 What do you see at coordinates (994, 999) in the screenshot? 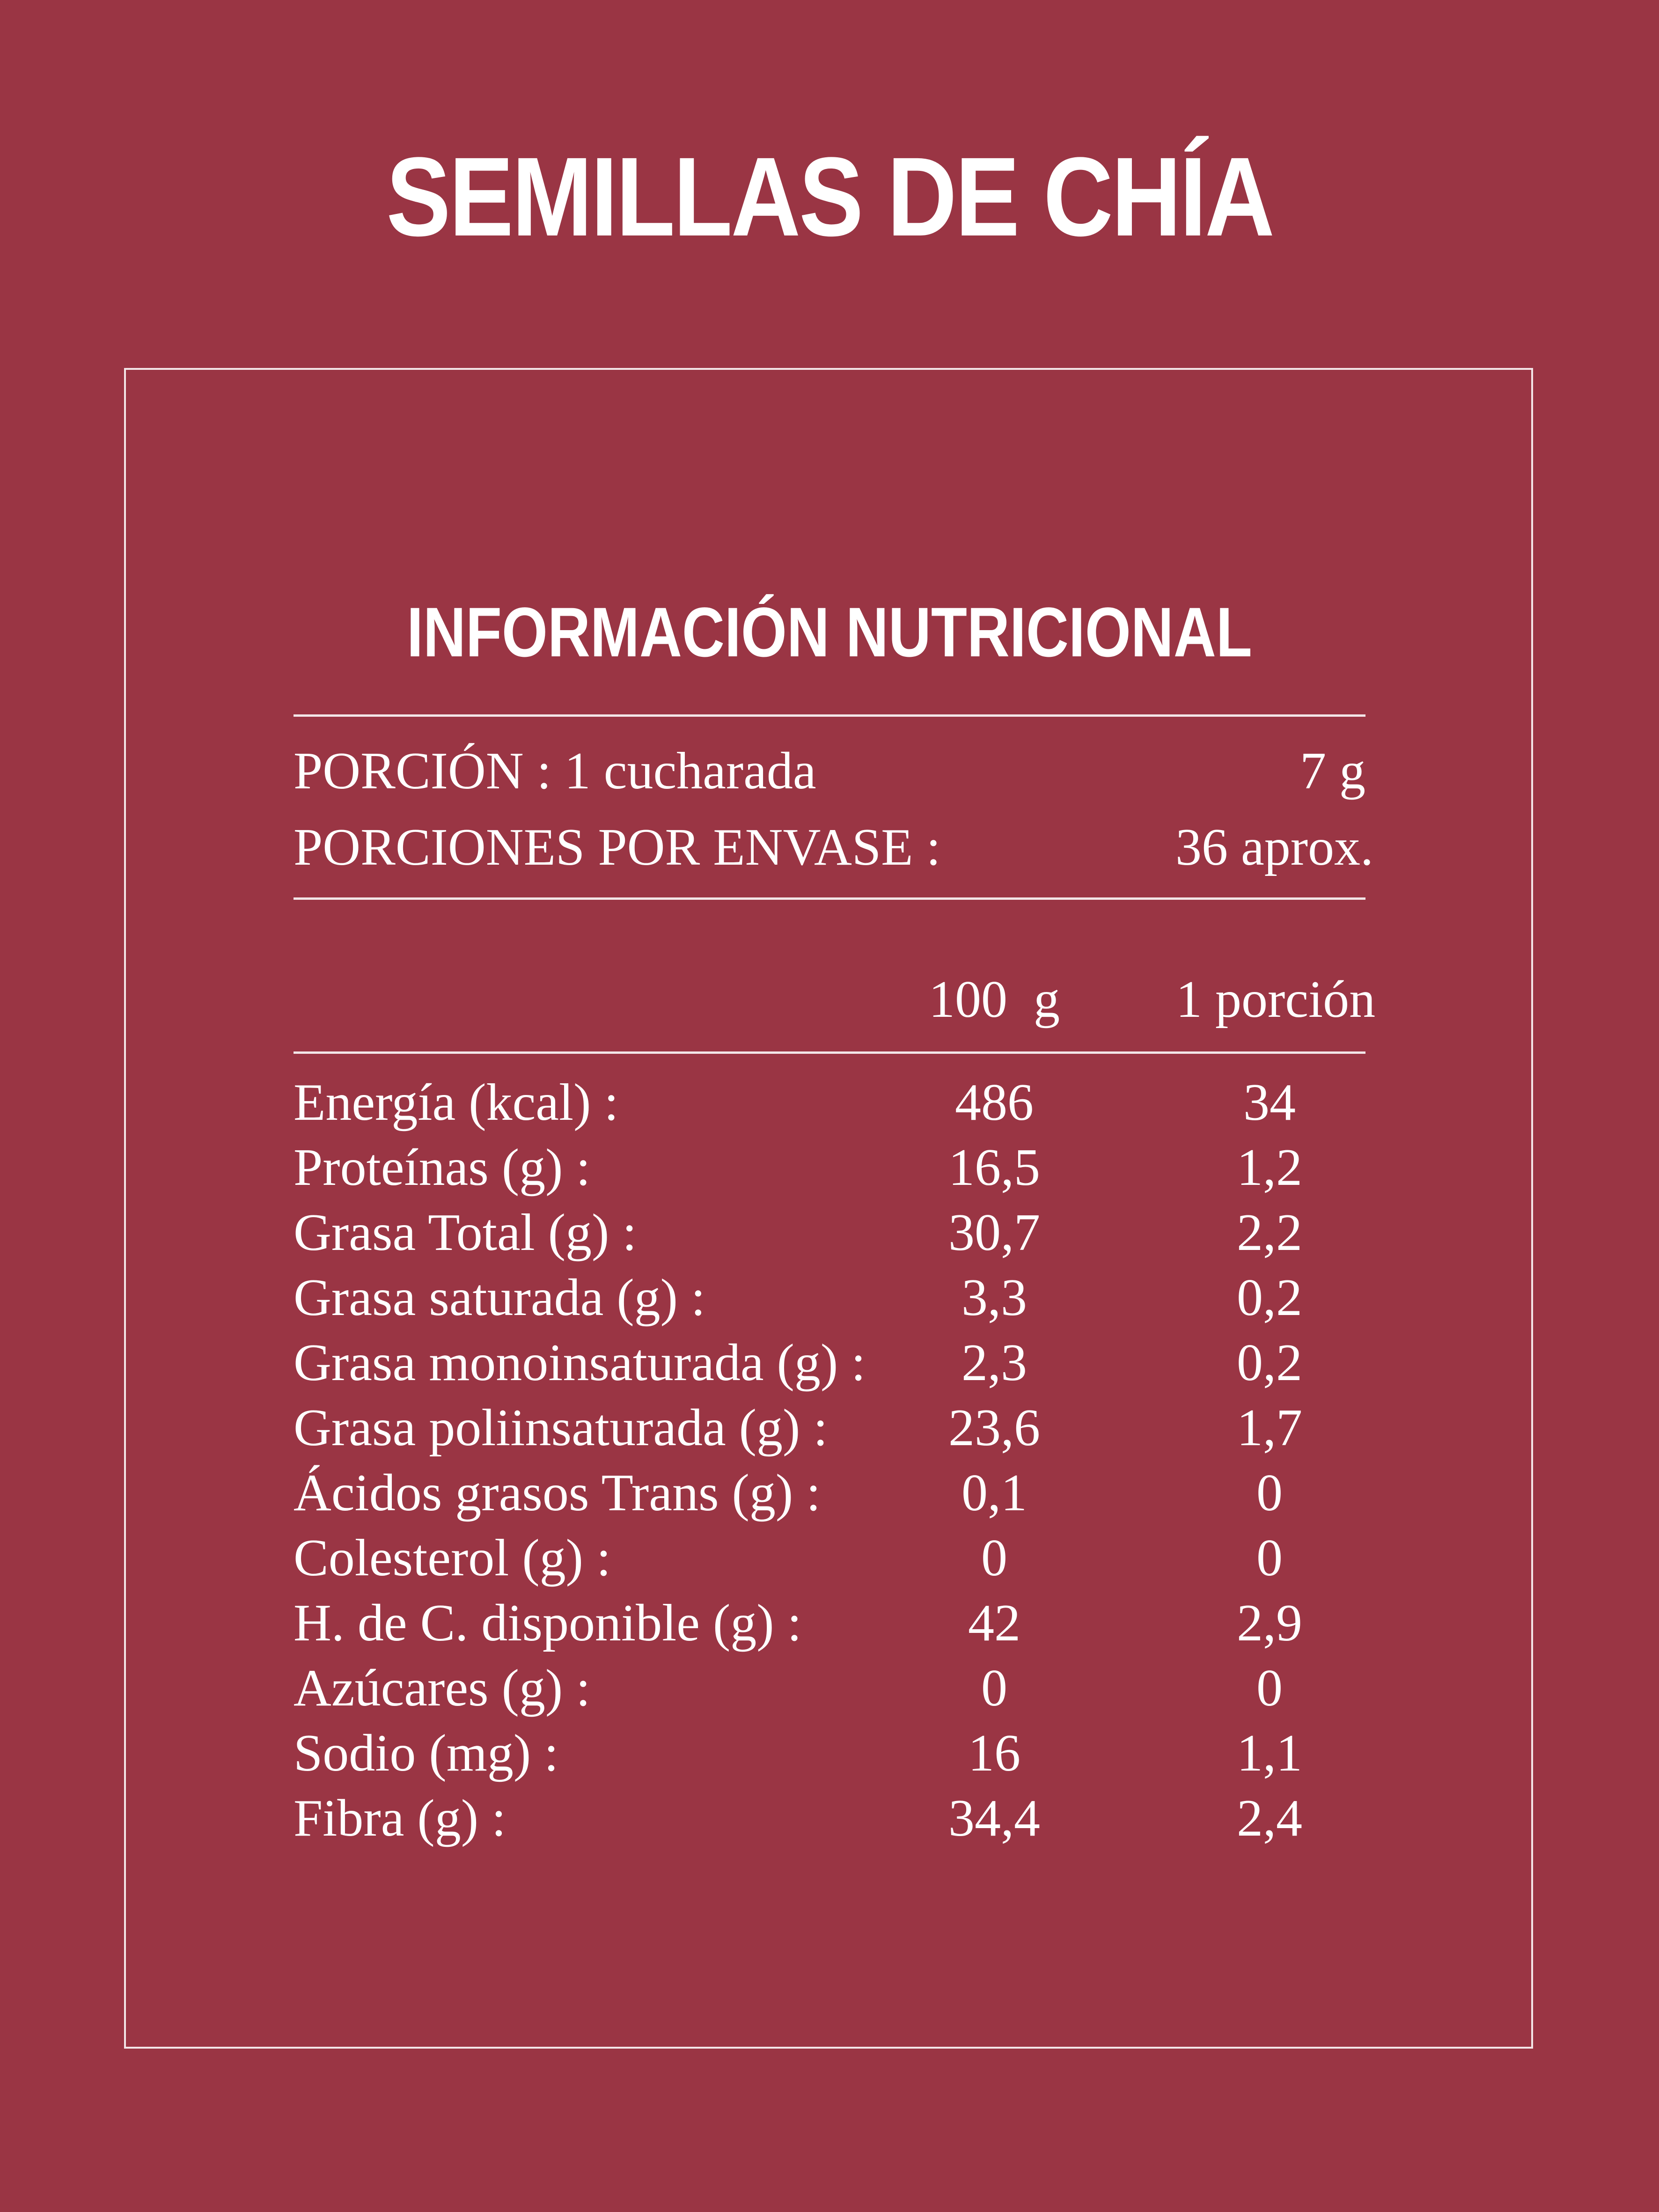
I see `column-header-100g: 100 g` at bounding box center [994, 999].